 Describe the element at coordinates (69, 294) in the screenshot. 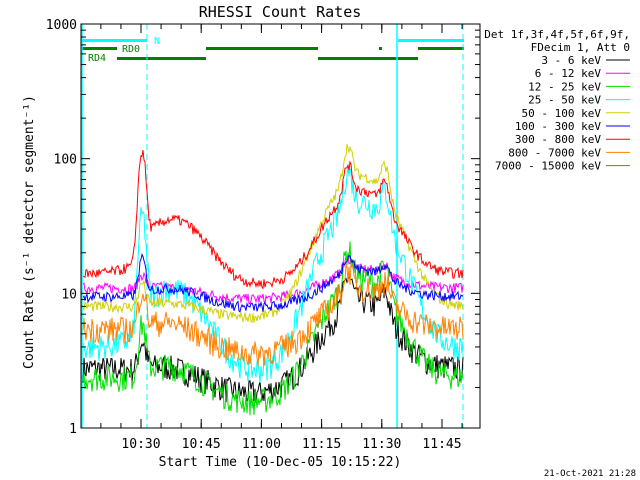

I see `y-tick-label: 10` at that location.